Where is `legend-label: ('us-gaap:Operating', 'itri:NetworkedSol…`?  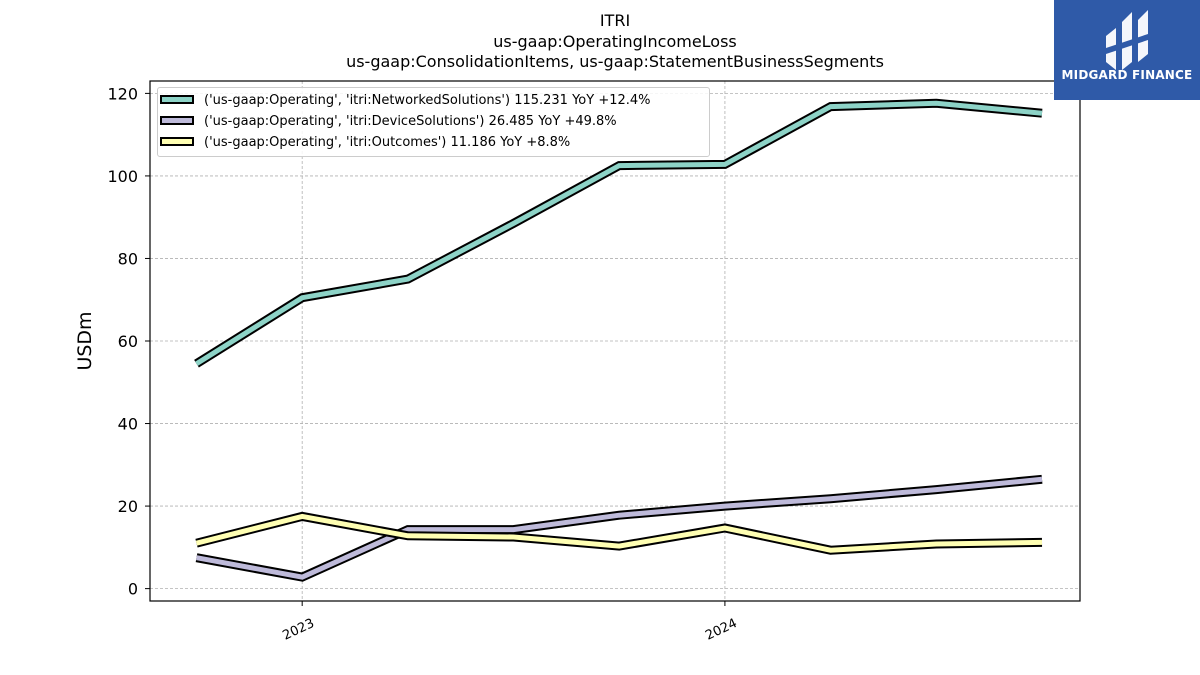
legend-label: ('us-gaap:Operating', 'itri:NetworkedSol… is located at coordinates (427, 100).